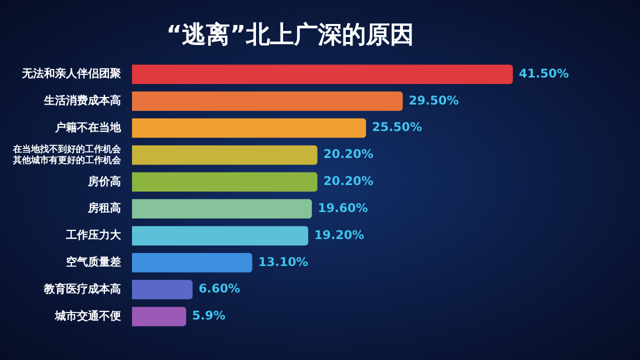 This screenshot has width=640, height=360. I want to click on y-tick-label: 空气质量差, so click(93, 262).